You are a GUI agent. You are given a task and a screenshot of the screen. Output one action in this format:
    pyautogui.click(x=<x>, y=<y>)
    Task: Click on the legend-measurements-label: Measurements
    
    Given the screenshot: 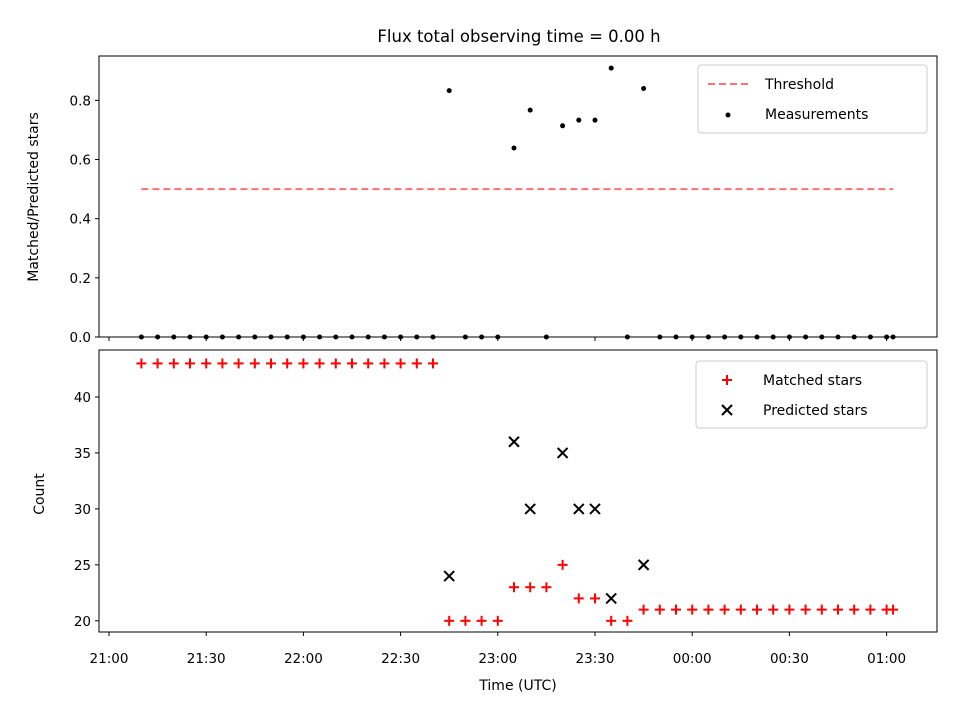 What is the action you would take?
    pyautogui.click(x=816, y=115)
    